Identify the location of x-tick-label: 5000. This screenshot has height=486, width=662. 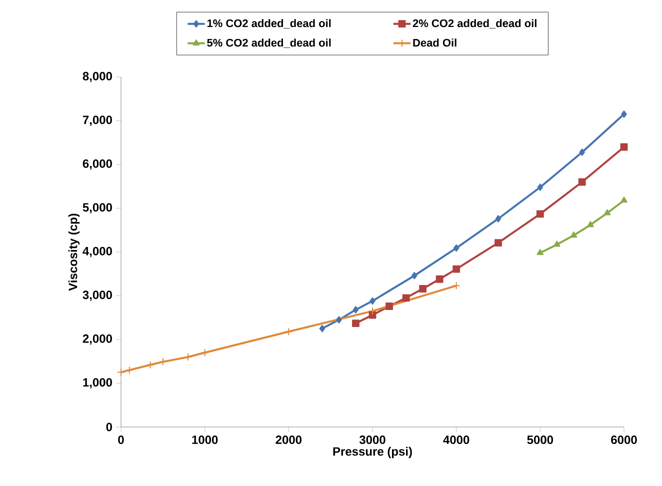
(540, 440).